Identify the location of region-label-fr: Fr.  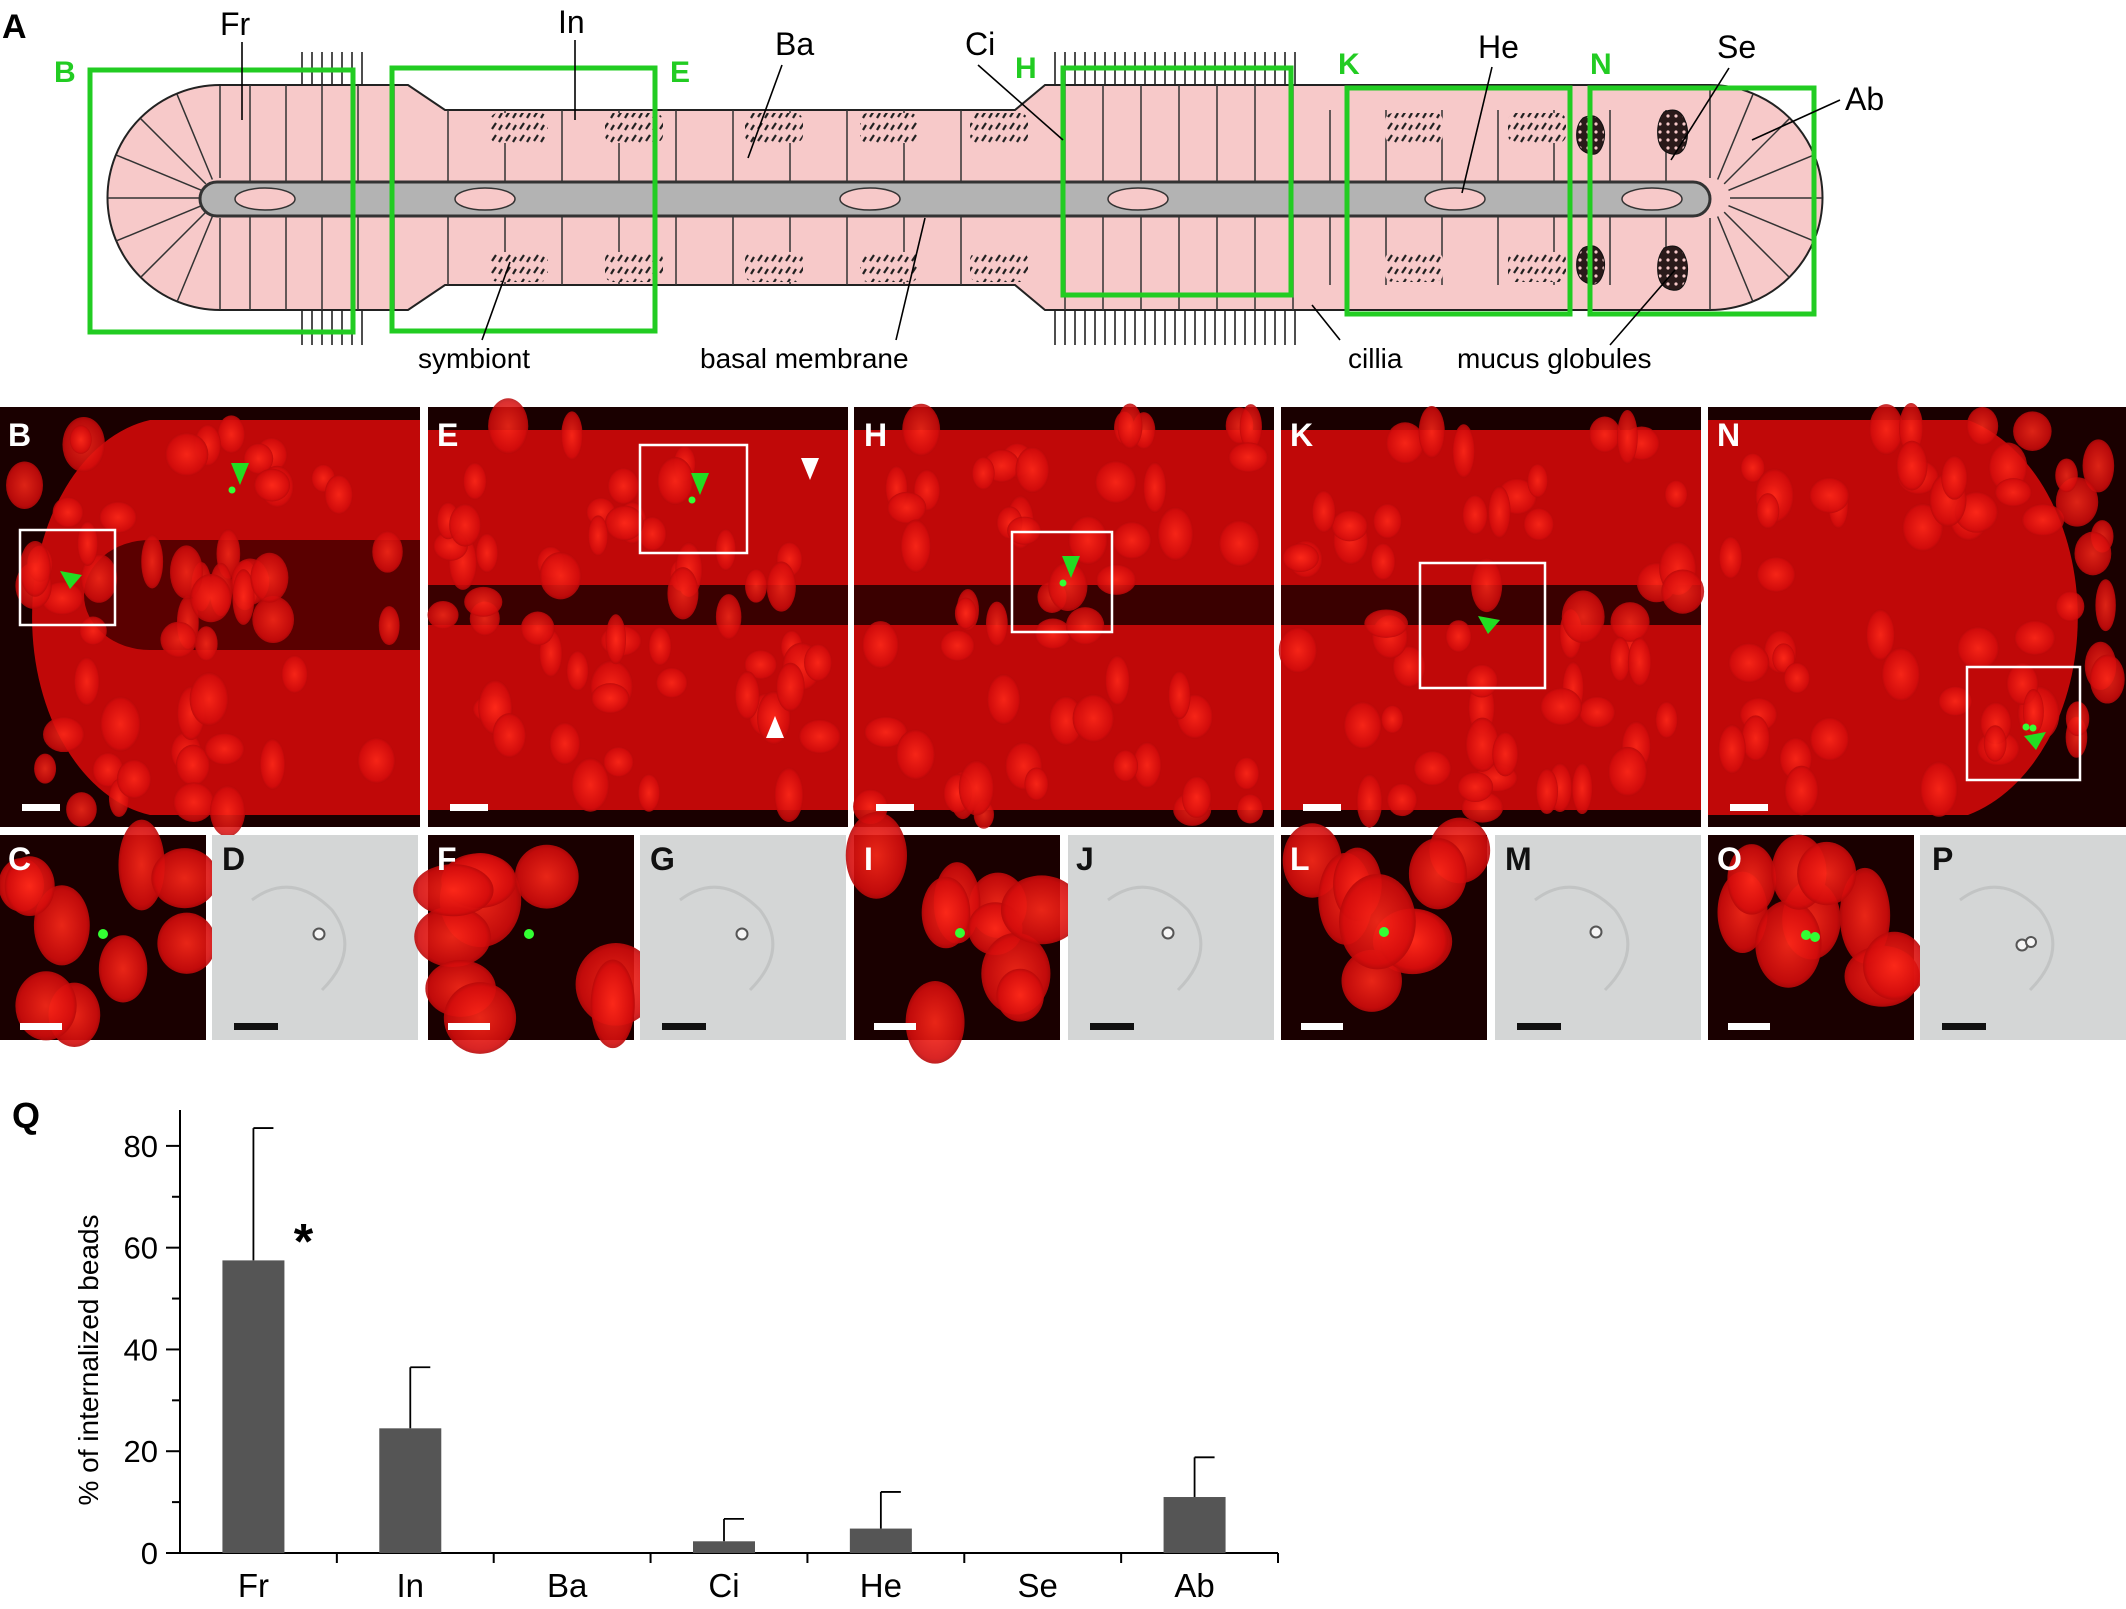
(235, 24).